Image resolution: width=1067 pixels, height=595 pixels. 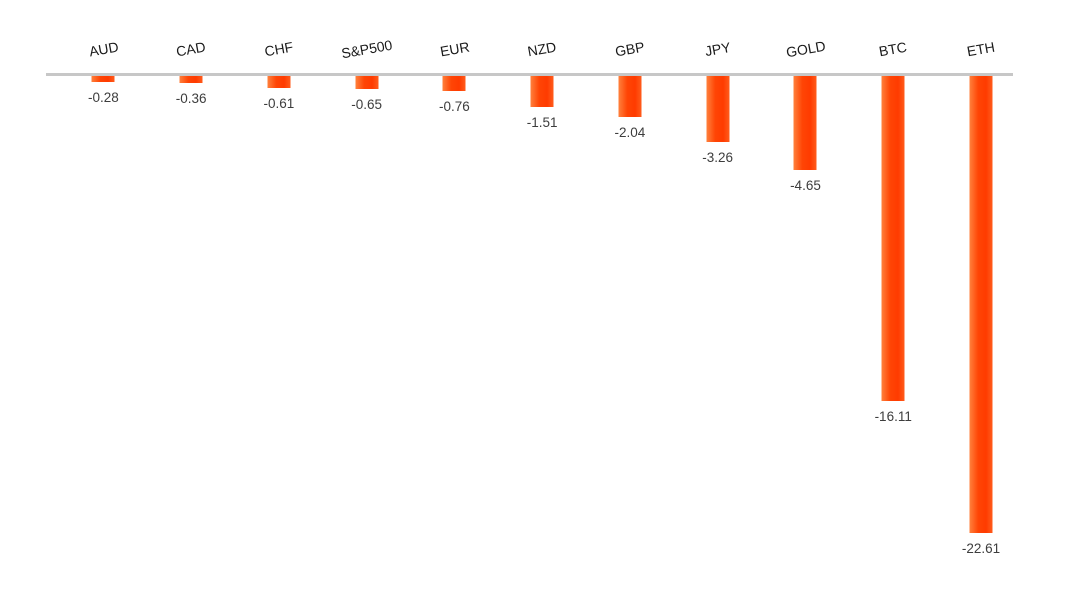 What do you see at coordinates (630, 97) in the screenshot?
I see `bar-gbp` at bounding box center [630, 97].